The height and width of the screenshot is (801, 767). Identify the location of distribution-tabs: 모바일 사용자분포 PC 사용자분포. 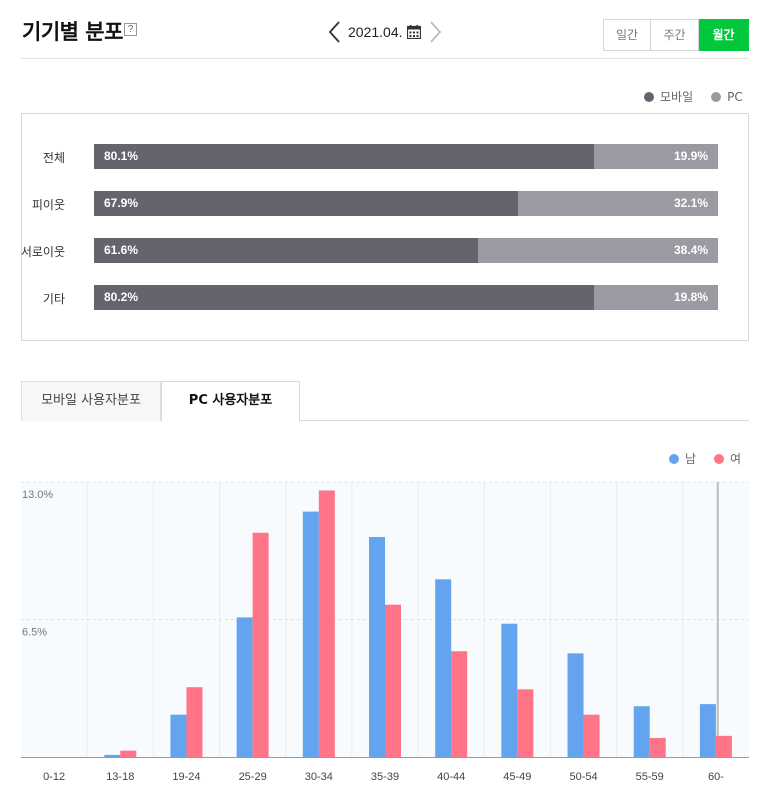
(385, 401).